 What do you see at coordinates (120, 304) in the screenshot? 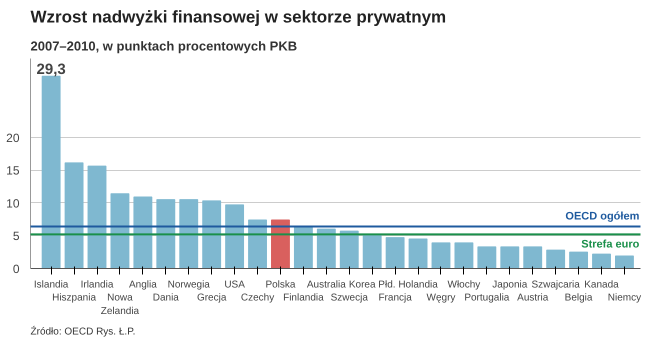
I see `x-tick-label: Nowa Zelandia` at bounding box center [120, 304].